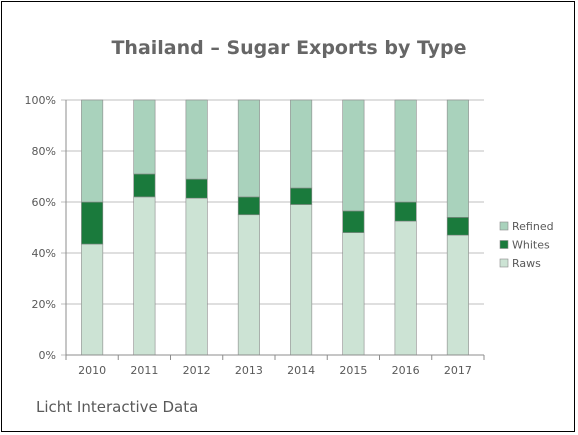  What do you see at coordinates (47, 355) in the screenshot?
I see `y-tick-label: 0%` at bounding box center [47, 355].